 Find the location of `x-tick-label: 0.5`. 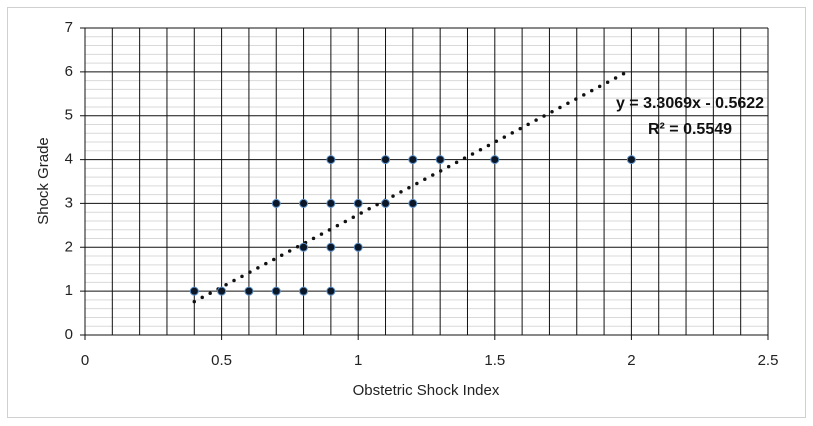

x-tick-label: 0.5 is located at coordinates (221, 360).